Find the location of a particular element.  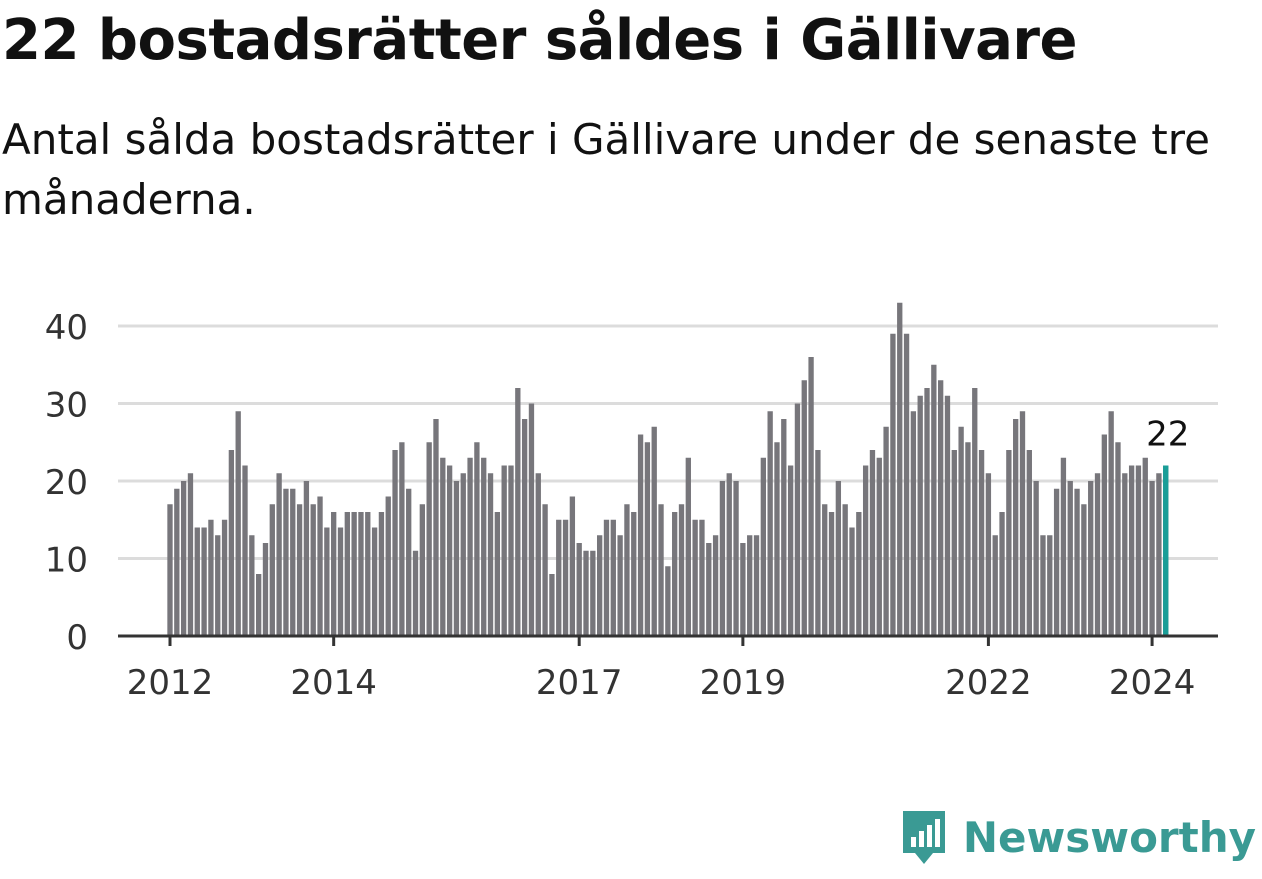

chart-title: 22 bostadsrätter såldes i Gällivare is located at coordinates (539, 40).